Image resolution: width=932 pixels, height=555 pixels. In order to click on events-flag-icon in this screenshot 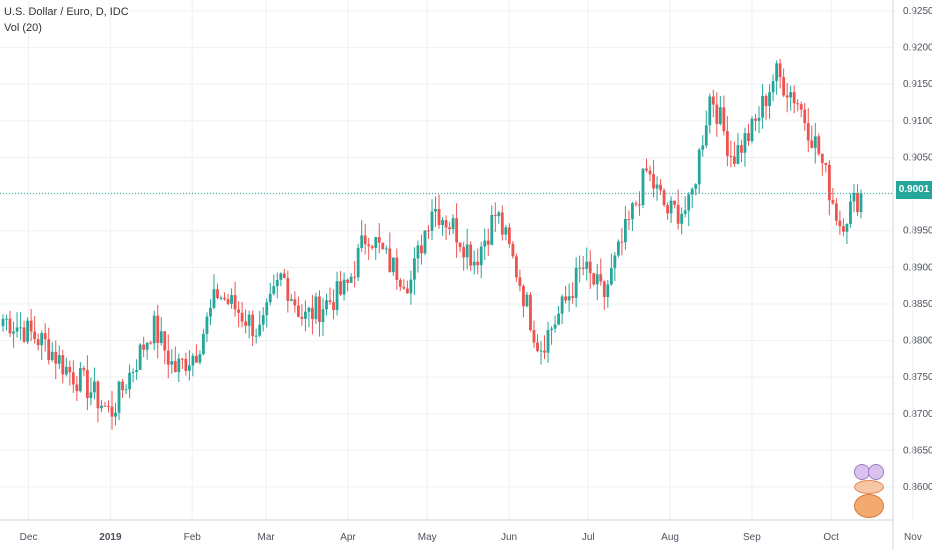, I will do `click(871, 491)`.